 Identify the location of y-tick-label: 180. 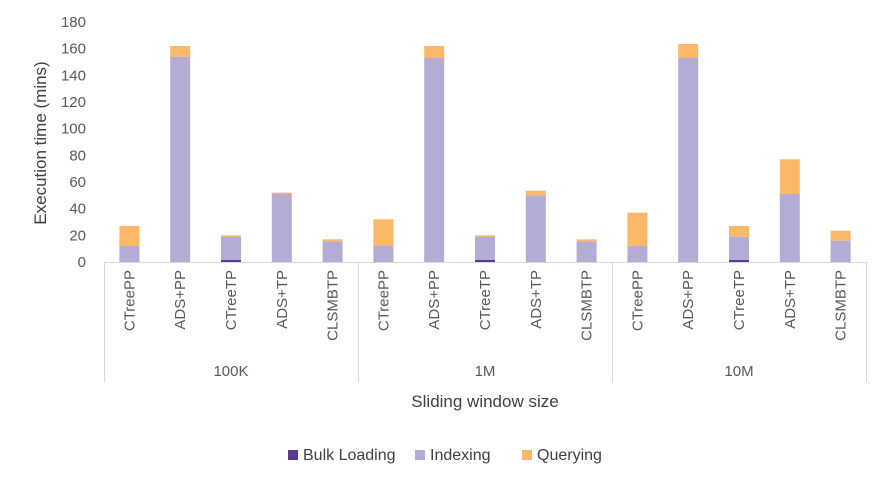
(73, 22).